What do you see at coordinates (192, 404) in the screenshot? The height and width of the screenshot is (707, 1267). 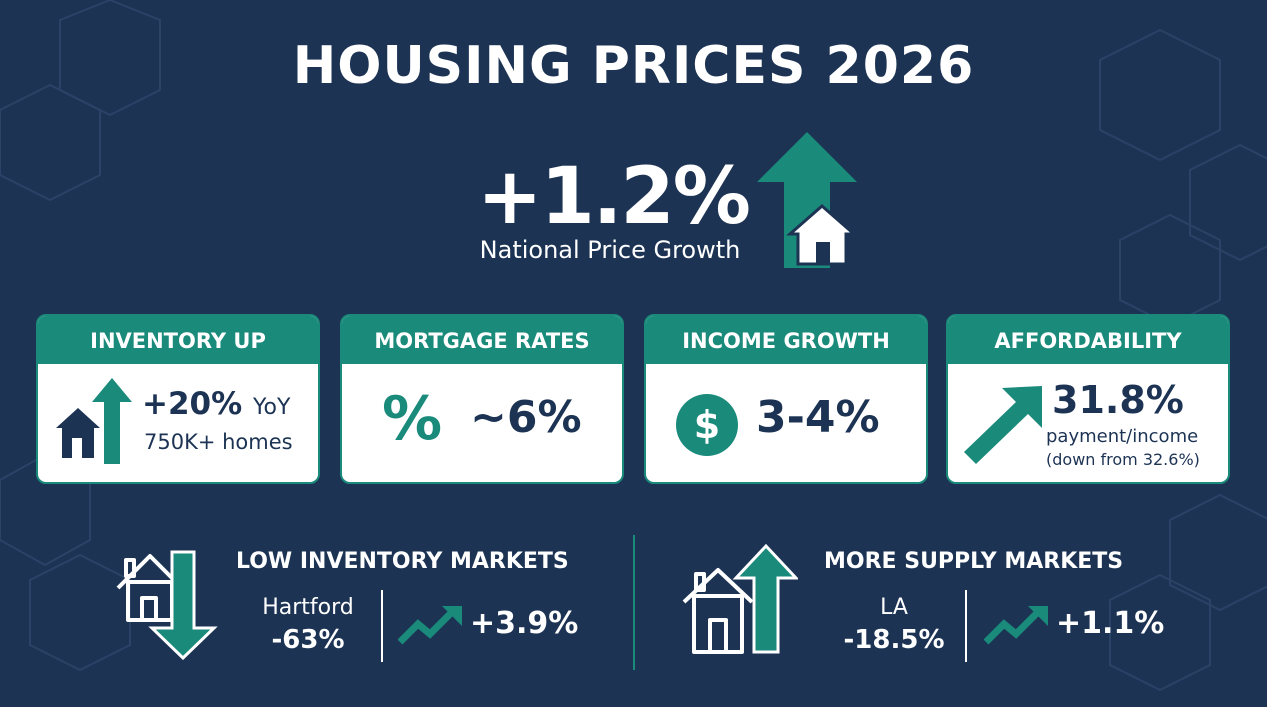 I see `inventory-value: +20%` at bounding box center [192, 404].